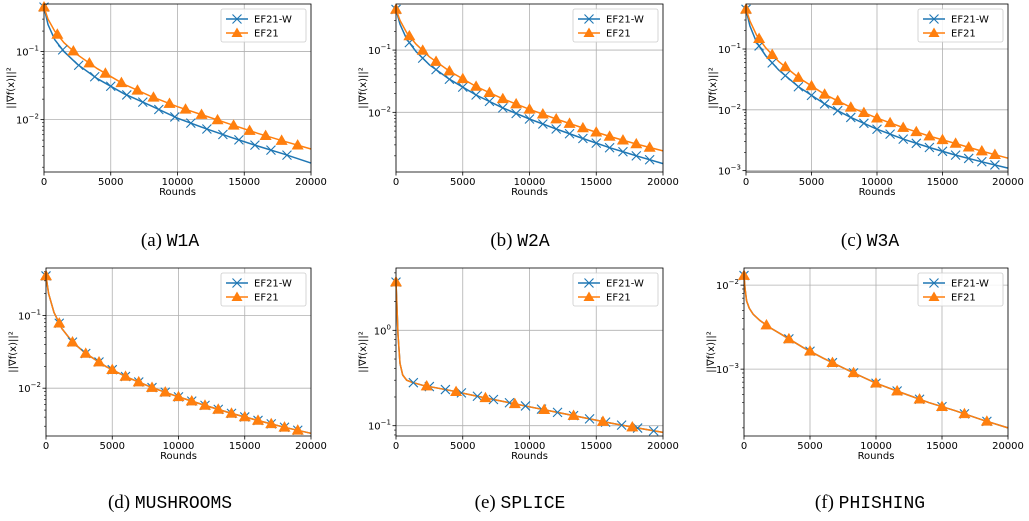  I want to click on x-tick-label: 10000, so click(178, 182).